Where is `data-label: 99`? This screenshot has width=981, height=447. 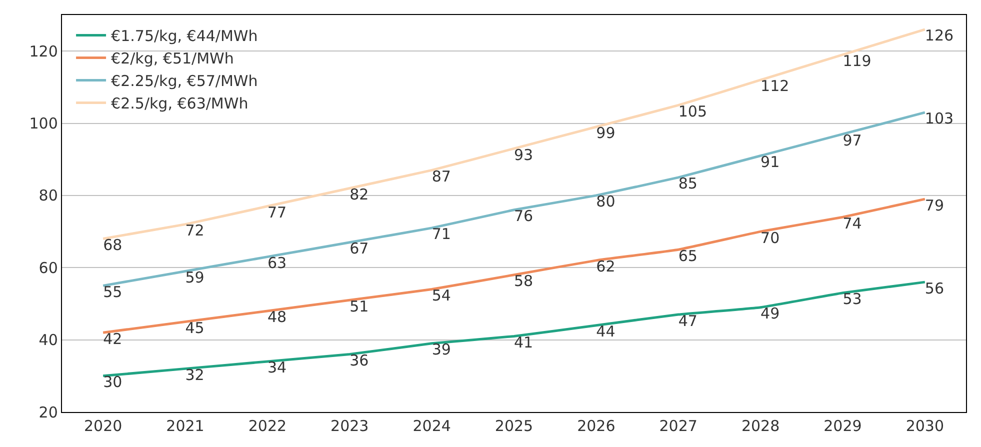
data-label: 99 is located at coordinates (606, 133).